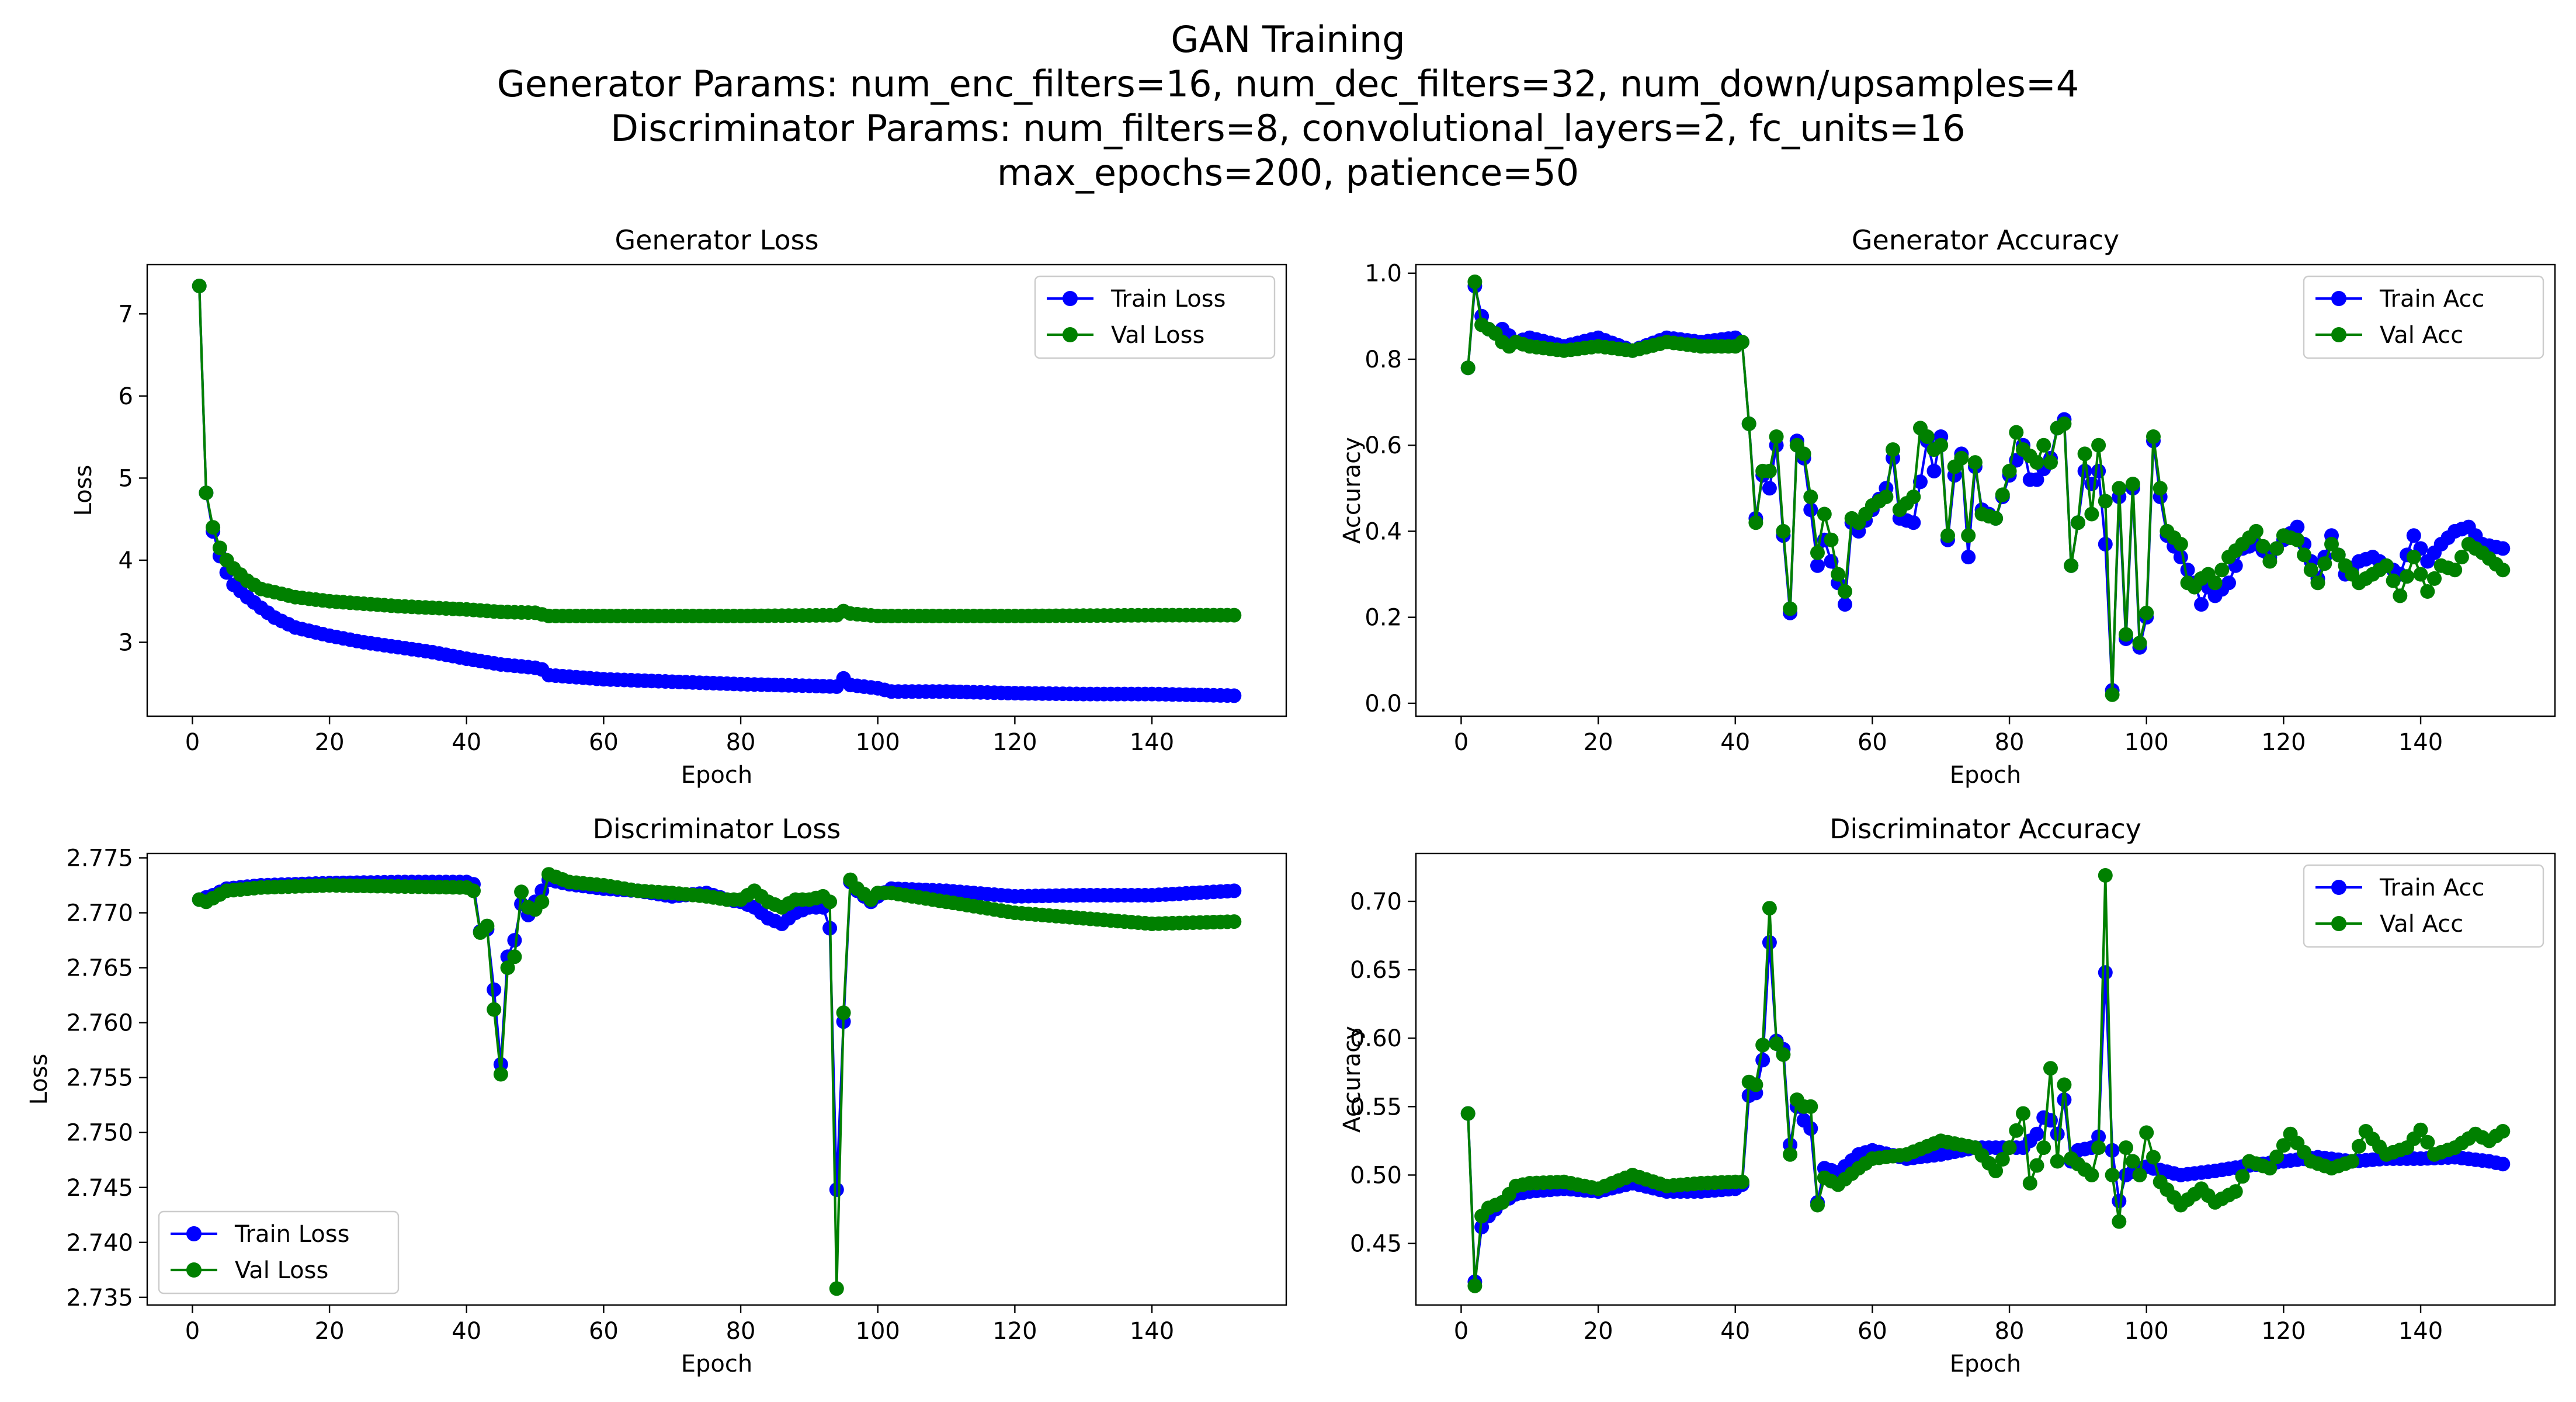 This screenshot has width=2576, height=1402. What do you see at coordinates (126, 643) in the screenshot?
I see `y-tick-label: 3` at bounding box center [126, 643].